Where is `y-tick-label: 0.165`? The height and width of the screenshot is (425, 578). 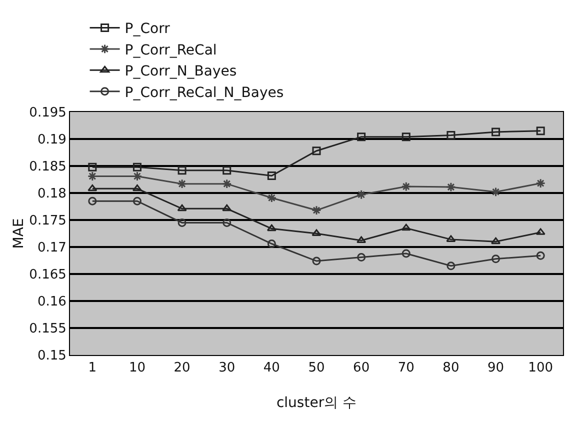
y-tick-label: 0.165 is located at coordinates (47, 275).